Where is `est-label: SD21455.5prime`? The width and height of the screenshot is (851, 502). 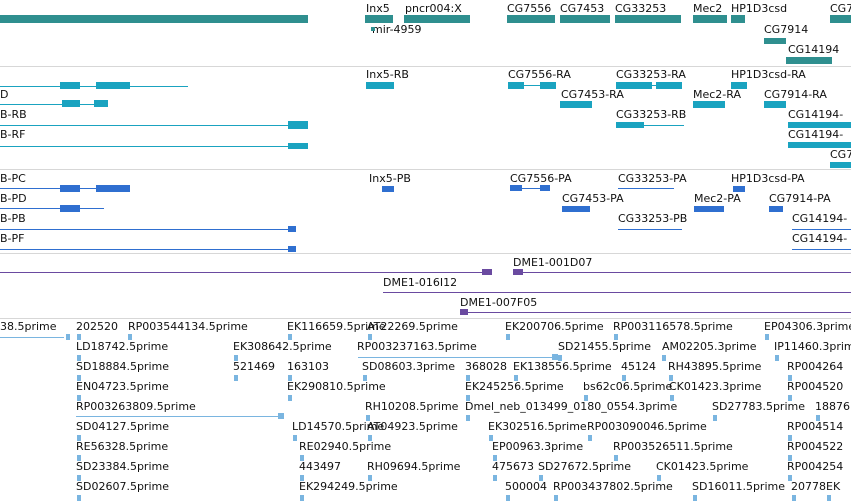 est-label: SD21455.5prime is located at coordinates (604, 346).